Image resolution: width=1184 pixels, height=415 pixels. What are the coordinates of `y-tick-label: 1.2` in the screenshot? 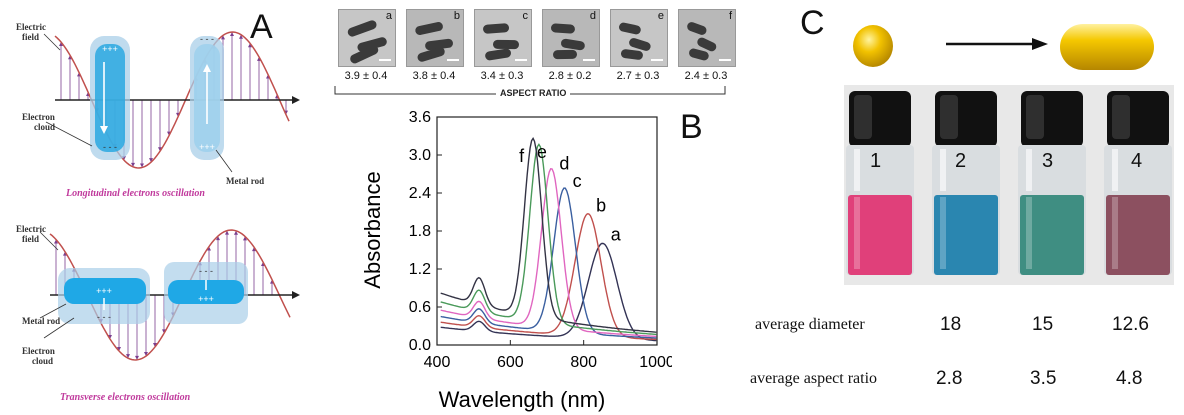 It's located at (420, 269).